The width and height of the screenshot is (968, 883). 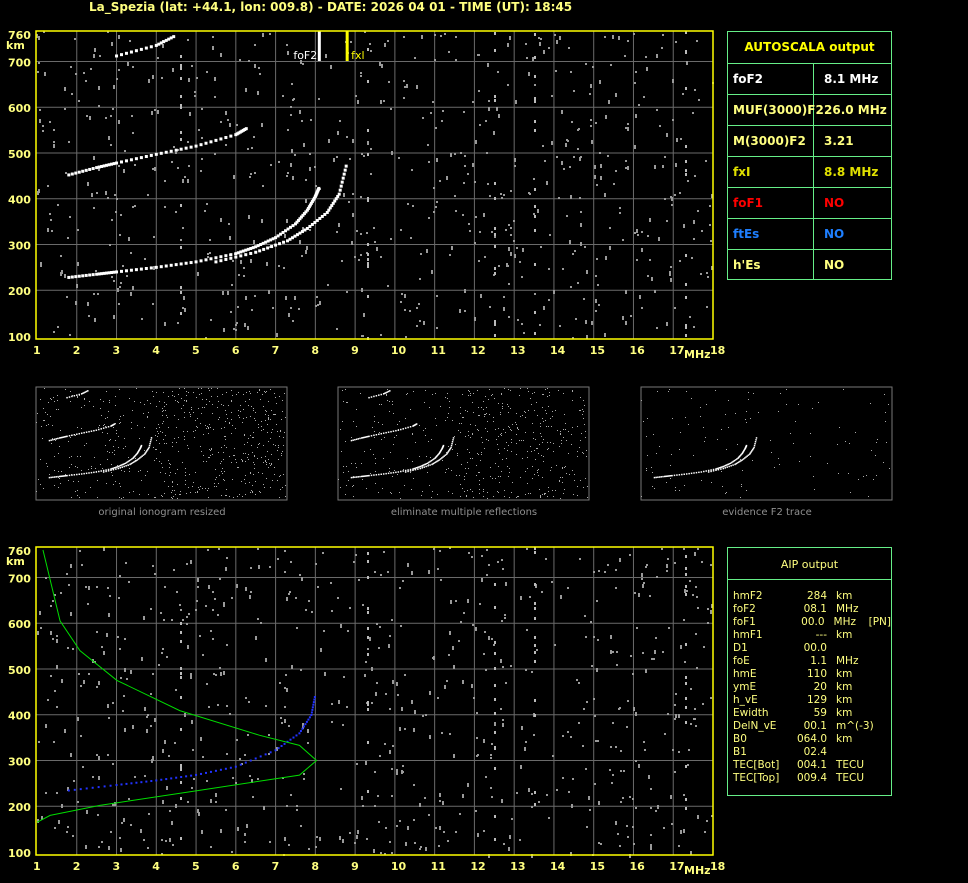 What do you see at coordinates (809, 622) in the screenshot?
I see `aip-row: foF1 00.0 MHz [PN]` at bounding box center [809, 622].